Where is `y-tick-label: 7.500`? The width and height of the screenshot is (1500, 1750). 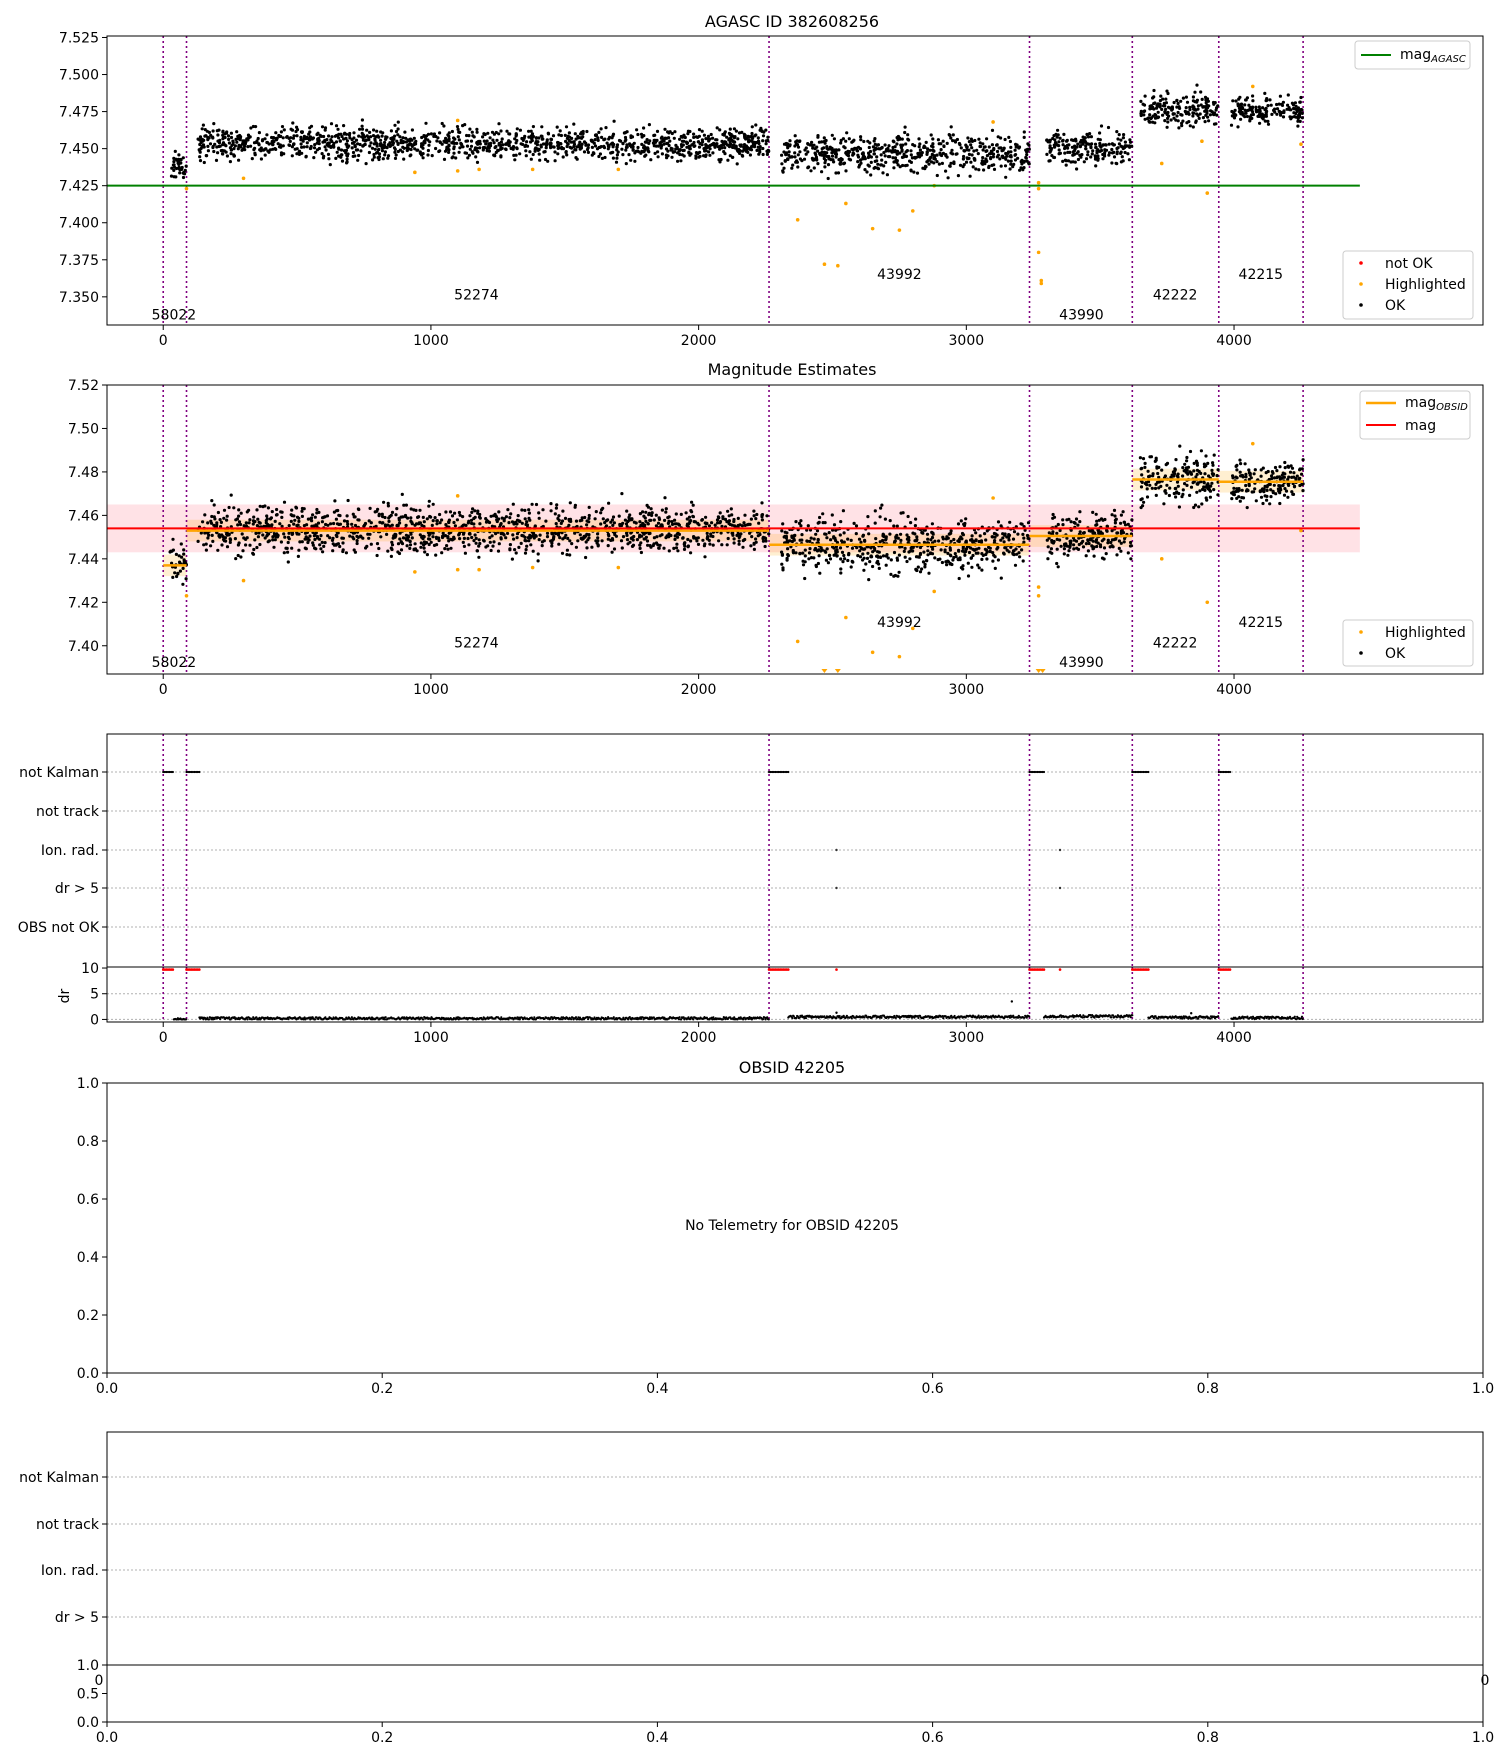 y-tick-label: 7.500 is located at coordinates (79, 76).